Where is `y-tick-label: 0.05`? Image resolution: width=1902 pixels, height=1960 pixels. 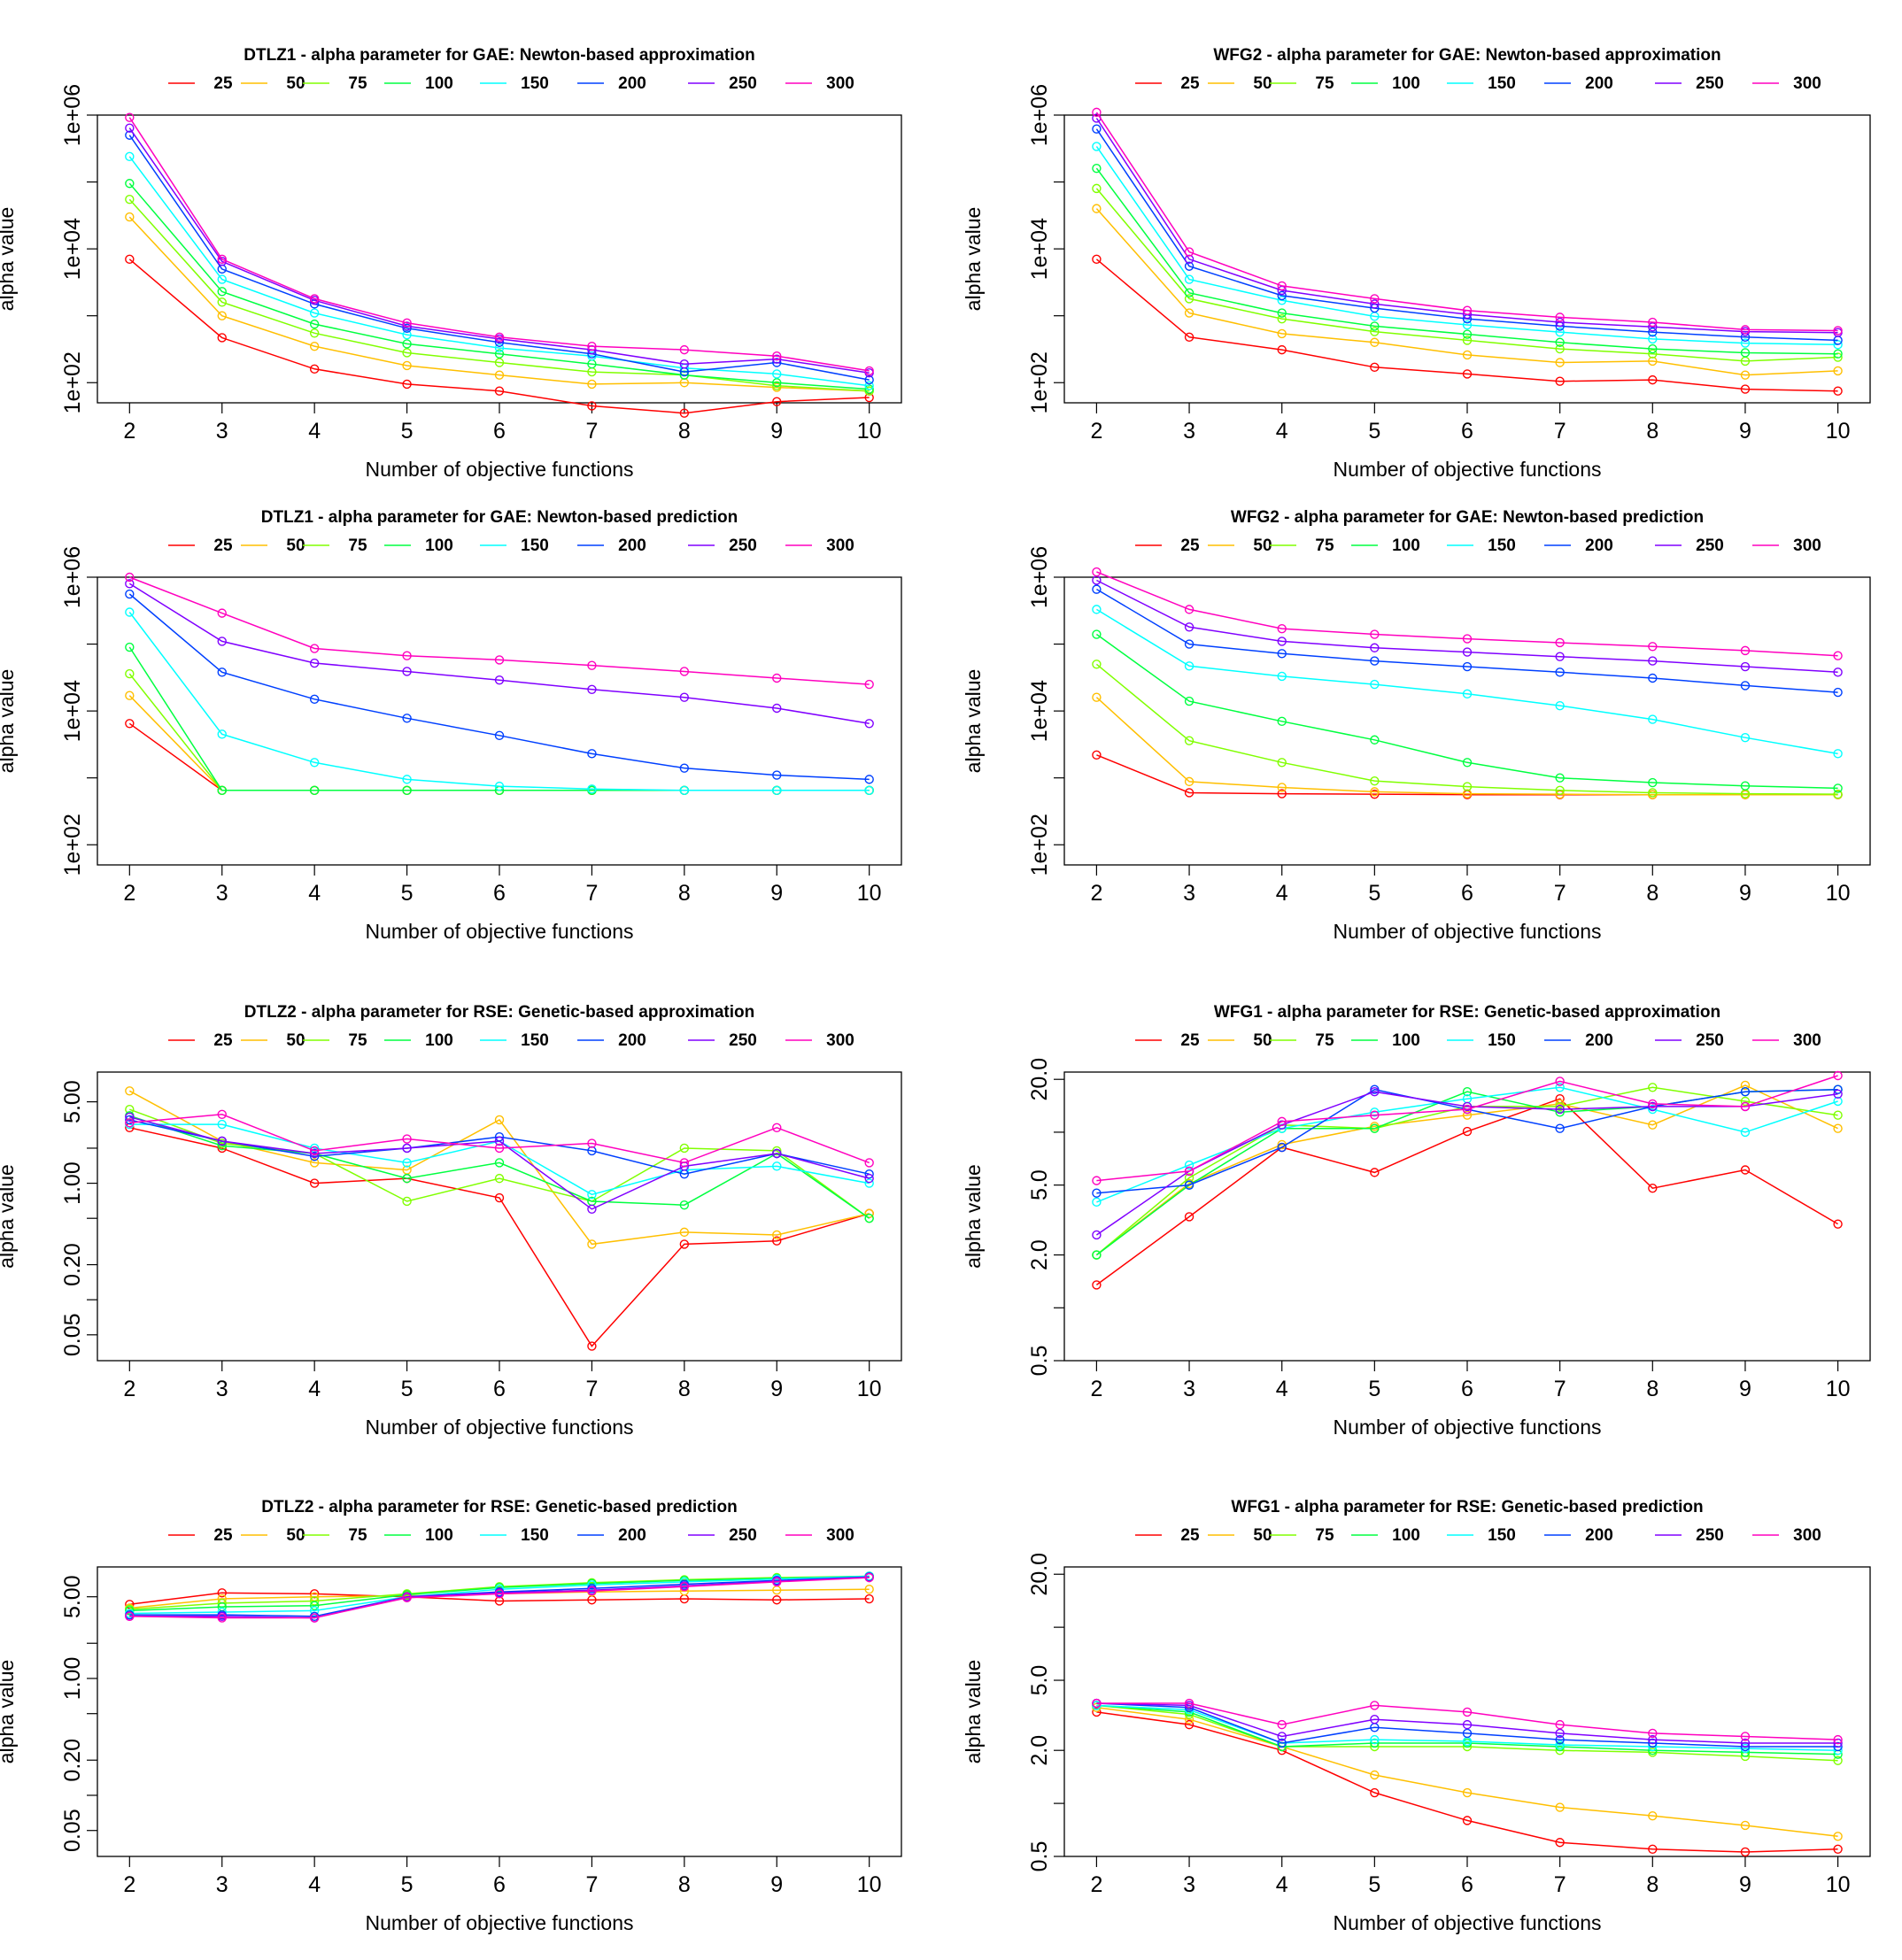
y-tick-label: 0.05 is located at coordinates (73, 1335).